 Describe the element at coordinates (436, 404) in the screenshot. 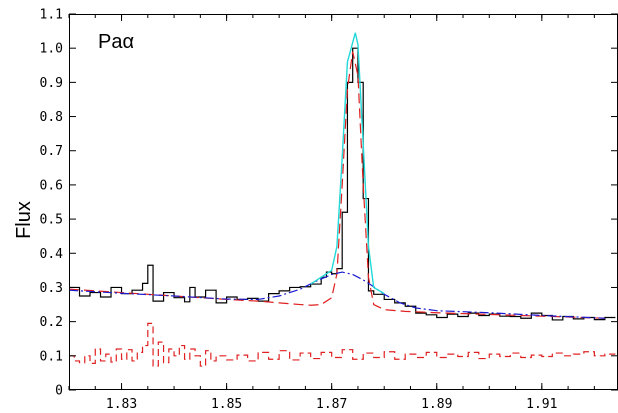

I see `x-tick-label: 1.89` at that location.